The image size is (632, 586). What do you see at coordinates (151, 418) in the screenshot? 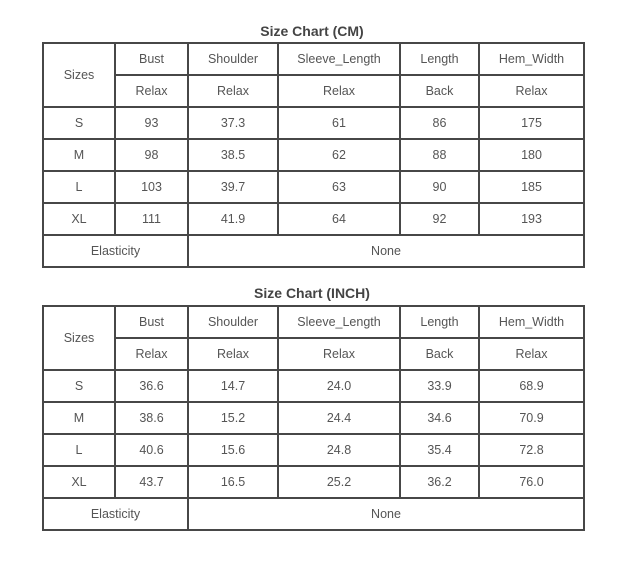
I see `table-cell: 38.6` at bounding box center [151, 418].